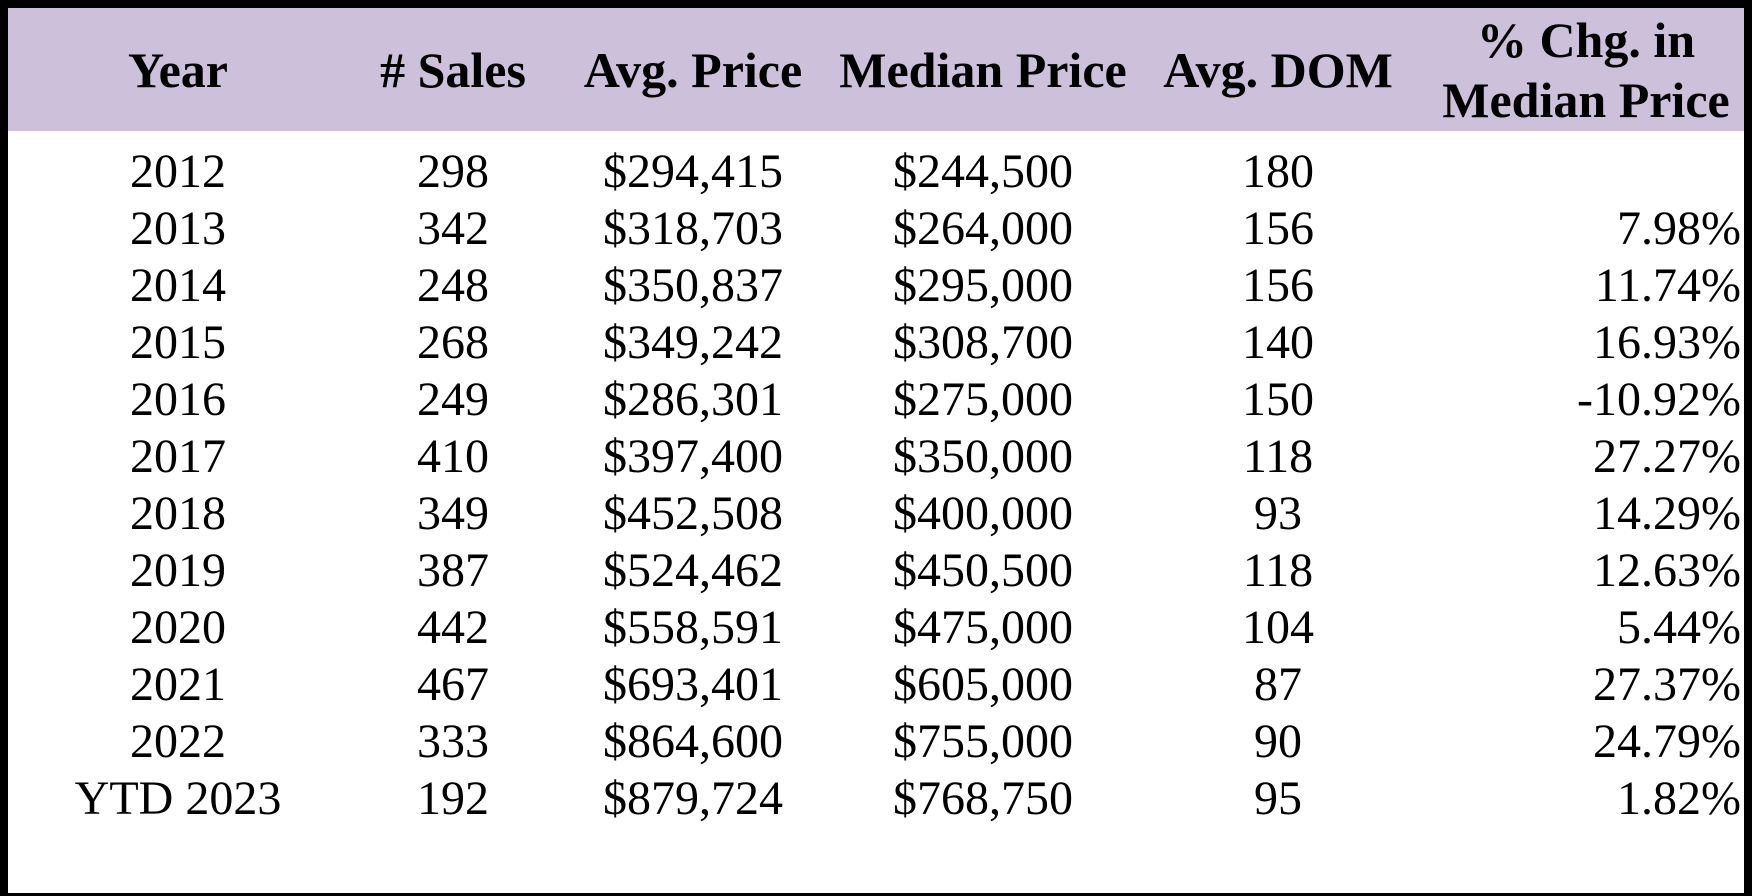  I want to click on cell-avg-dom: 90, so click(1278, 741).